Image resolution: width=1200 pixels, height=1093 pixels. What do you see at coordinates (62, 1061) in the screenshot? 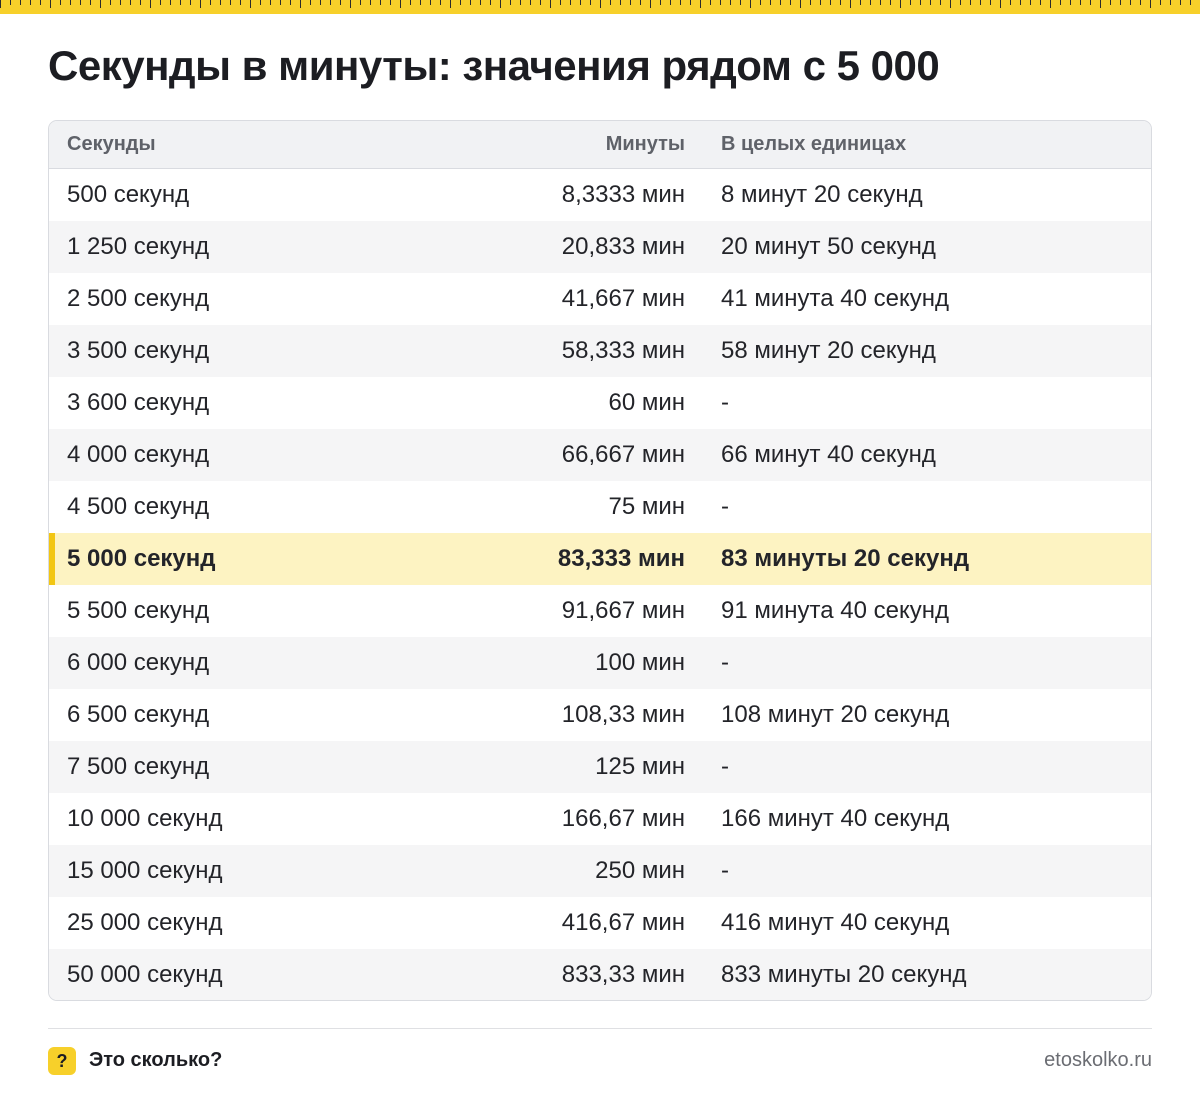
I see `question-badge-icon: ?` at bounding box center [62, 1061].